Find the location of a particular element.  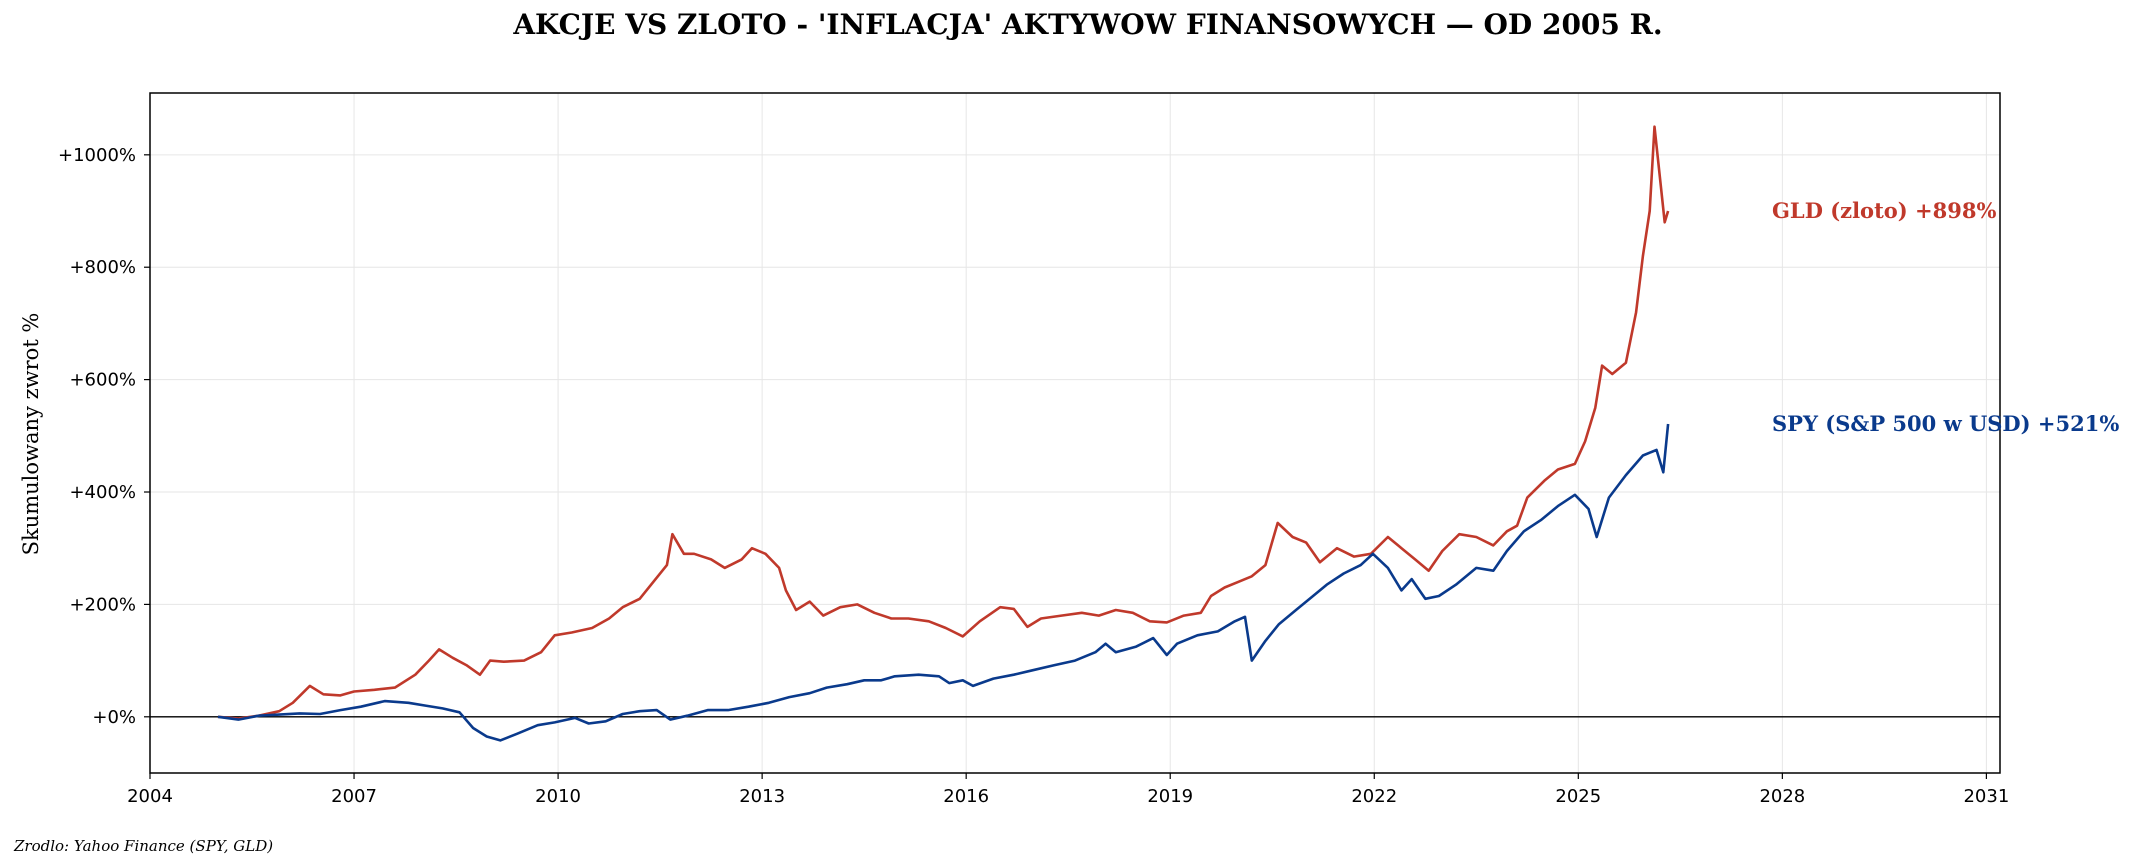

y-axis-label: Skumulowany zwrot % is located at coordinates (31, 434).